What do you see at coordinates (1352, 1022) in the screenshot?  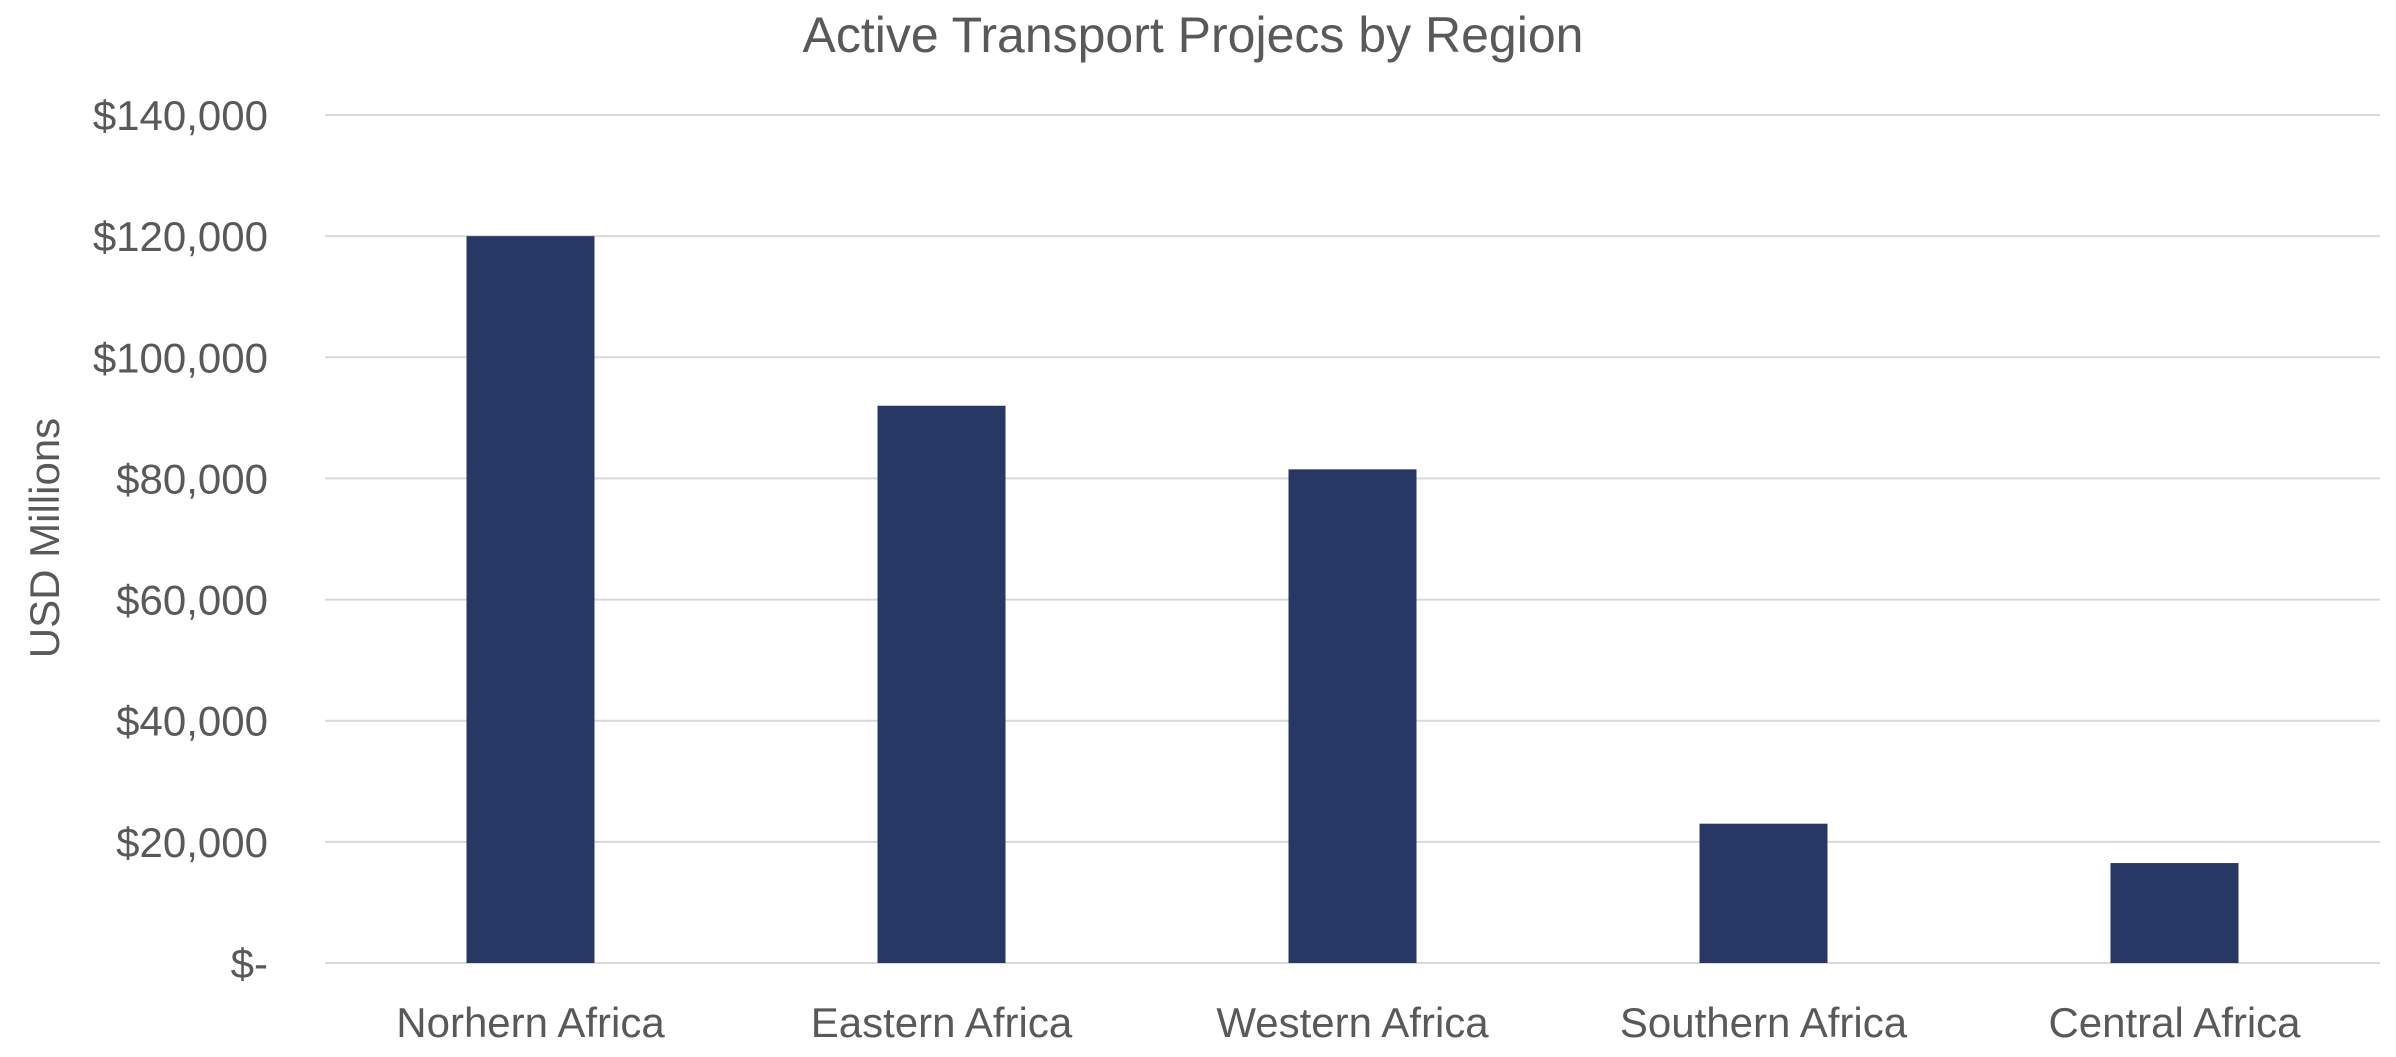 I see `x-tick-label: Western Africa` at bounding box center [1352, 1022].